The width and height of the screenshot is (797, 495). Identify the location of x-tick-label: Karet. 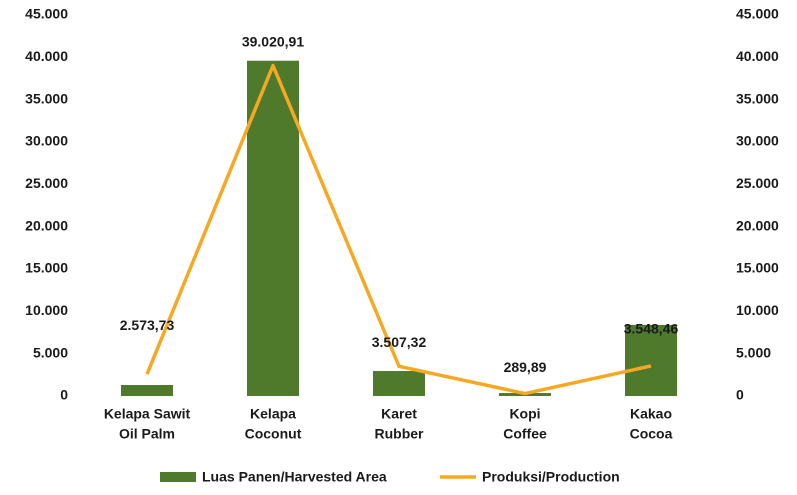
(399, 414).